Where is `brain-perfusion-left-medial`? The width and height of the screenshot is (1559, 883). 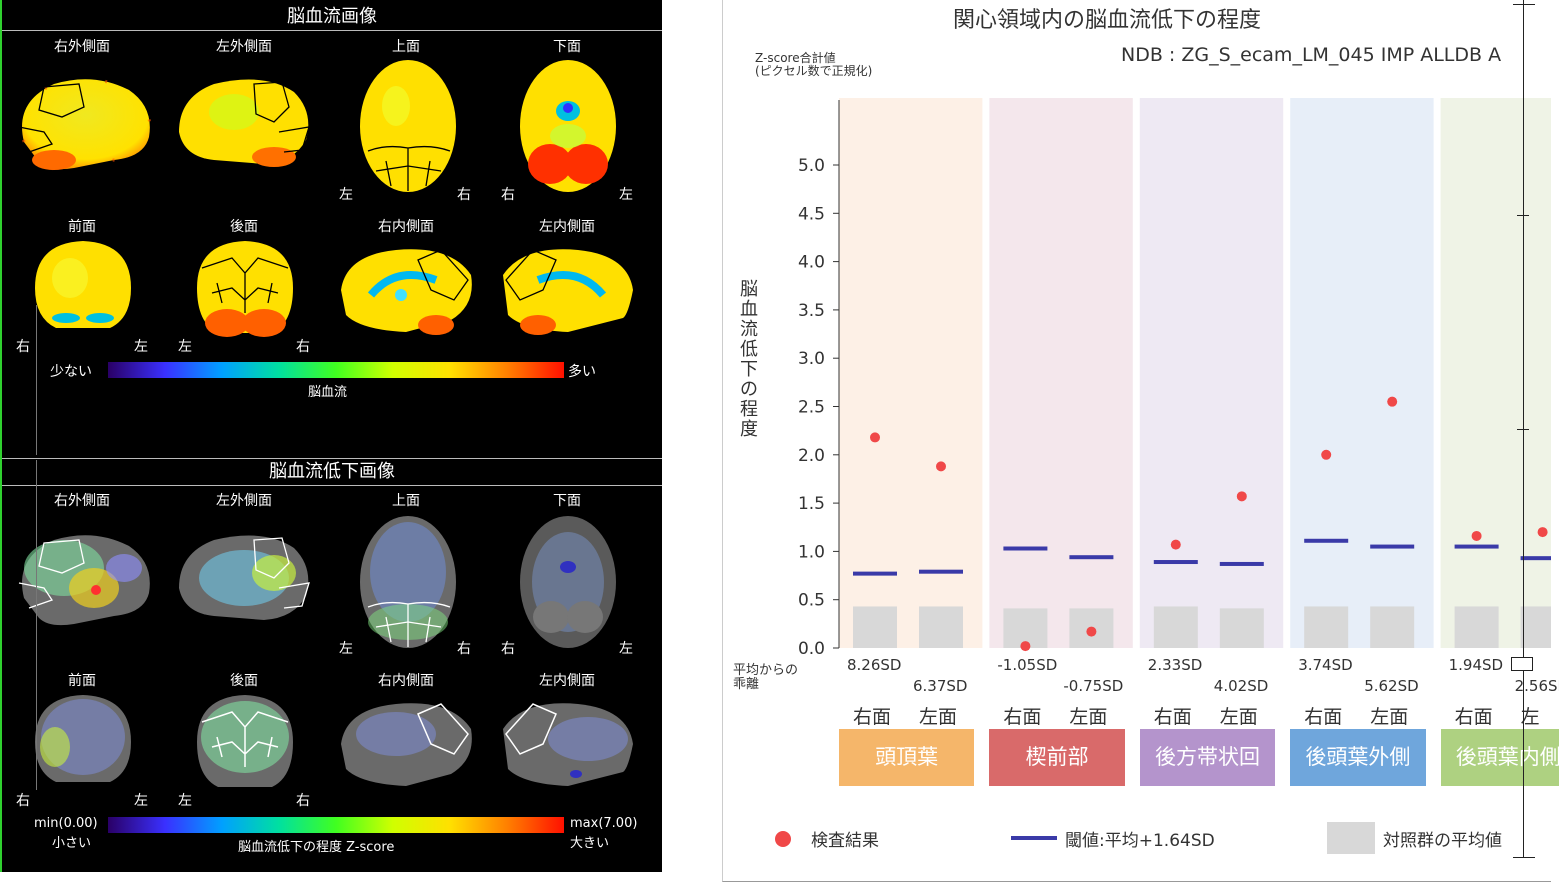
brain-perfusion-left-medial is located at coordinates (568, 292).